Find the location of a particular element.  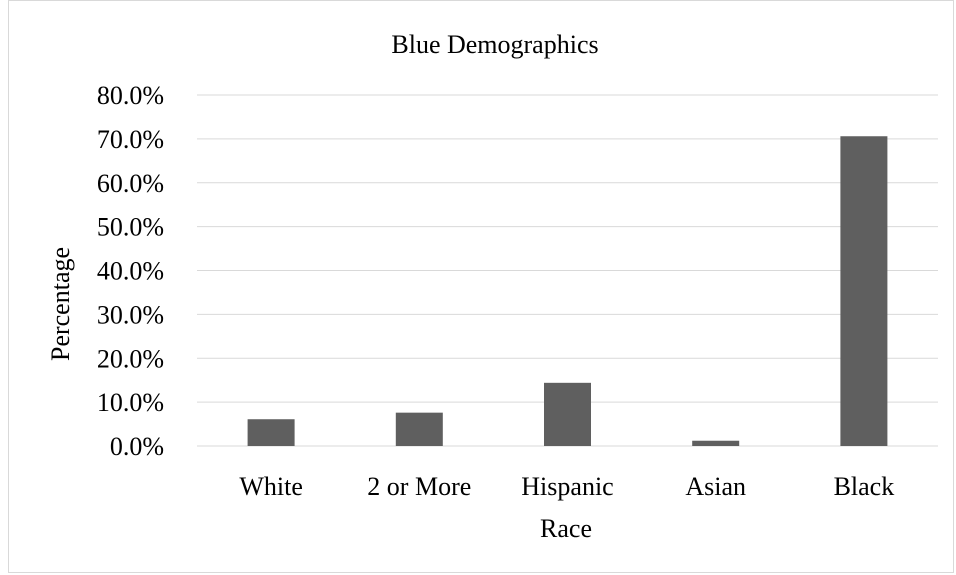

y-tick-label: 10.0% is located at coordinates (130, 402).